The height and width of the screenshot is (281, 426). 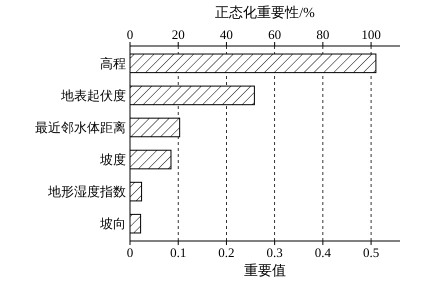 What do you see at coordinates (226, 34) in the screenshot?
I see `x2-tick-label: 40` at bounding box center [226, 34].